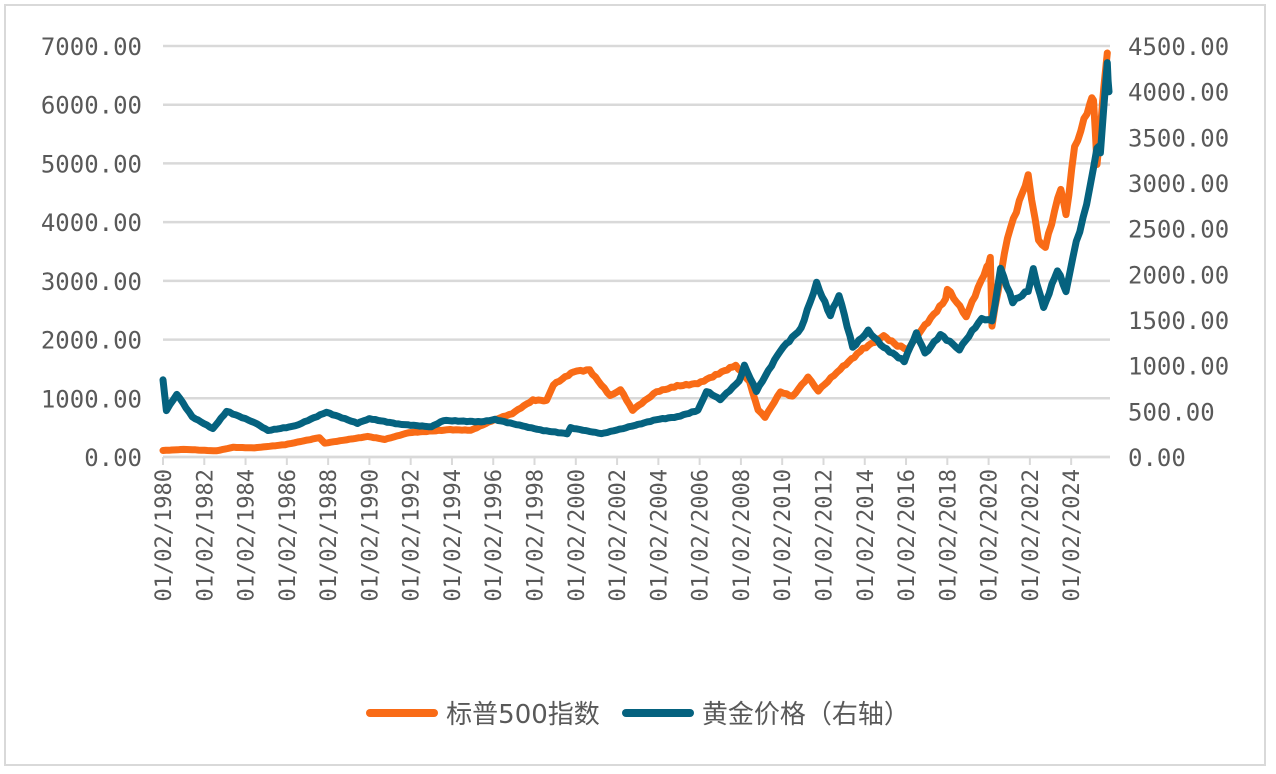  What do you see at coordinates (1031, 535) in the screenshot?
I see `x-tick-label: 01/02/2022` at bounding box center [1031, 535].